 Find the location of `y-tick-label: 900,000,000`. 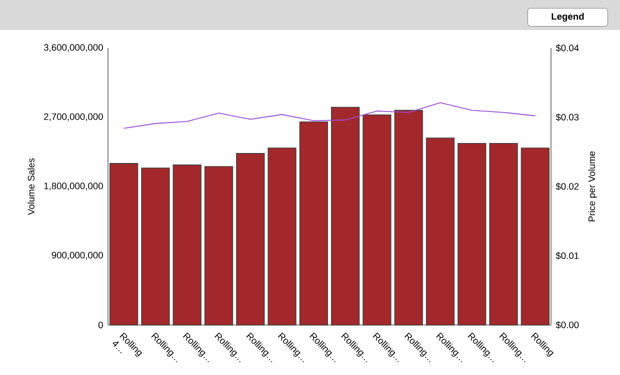

y-tick-label: 900,000,000 is located at coordinates (77, 256).